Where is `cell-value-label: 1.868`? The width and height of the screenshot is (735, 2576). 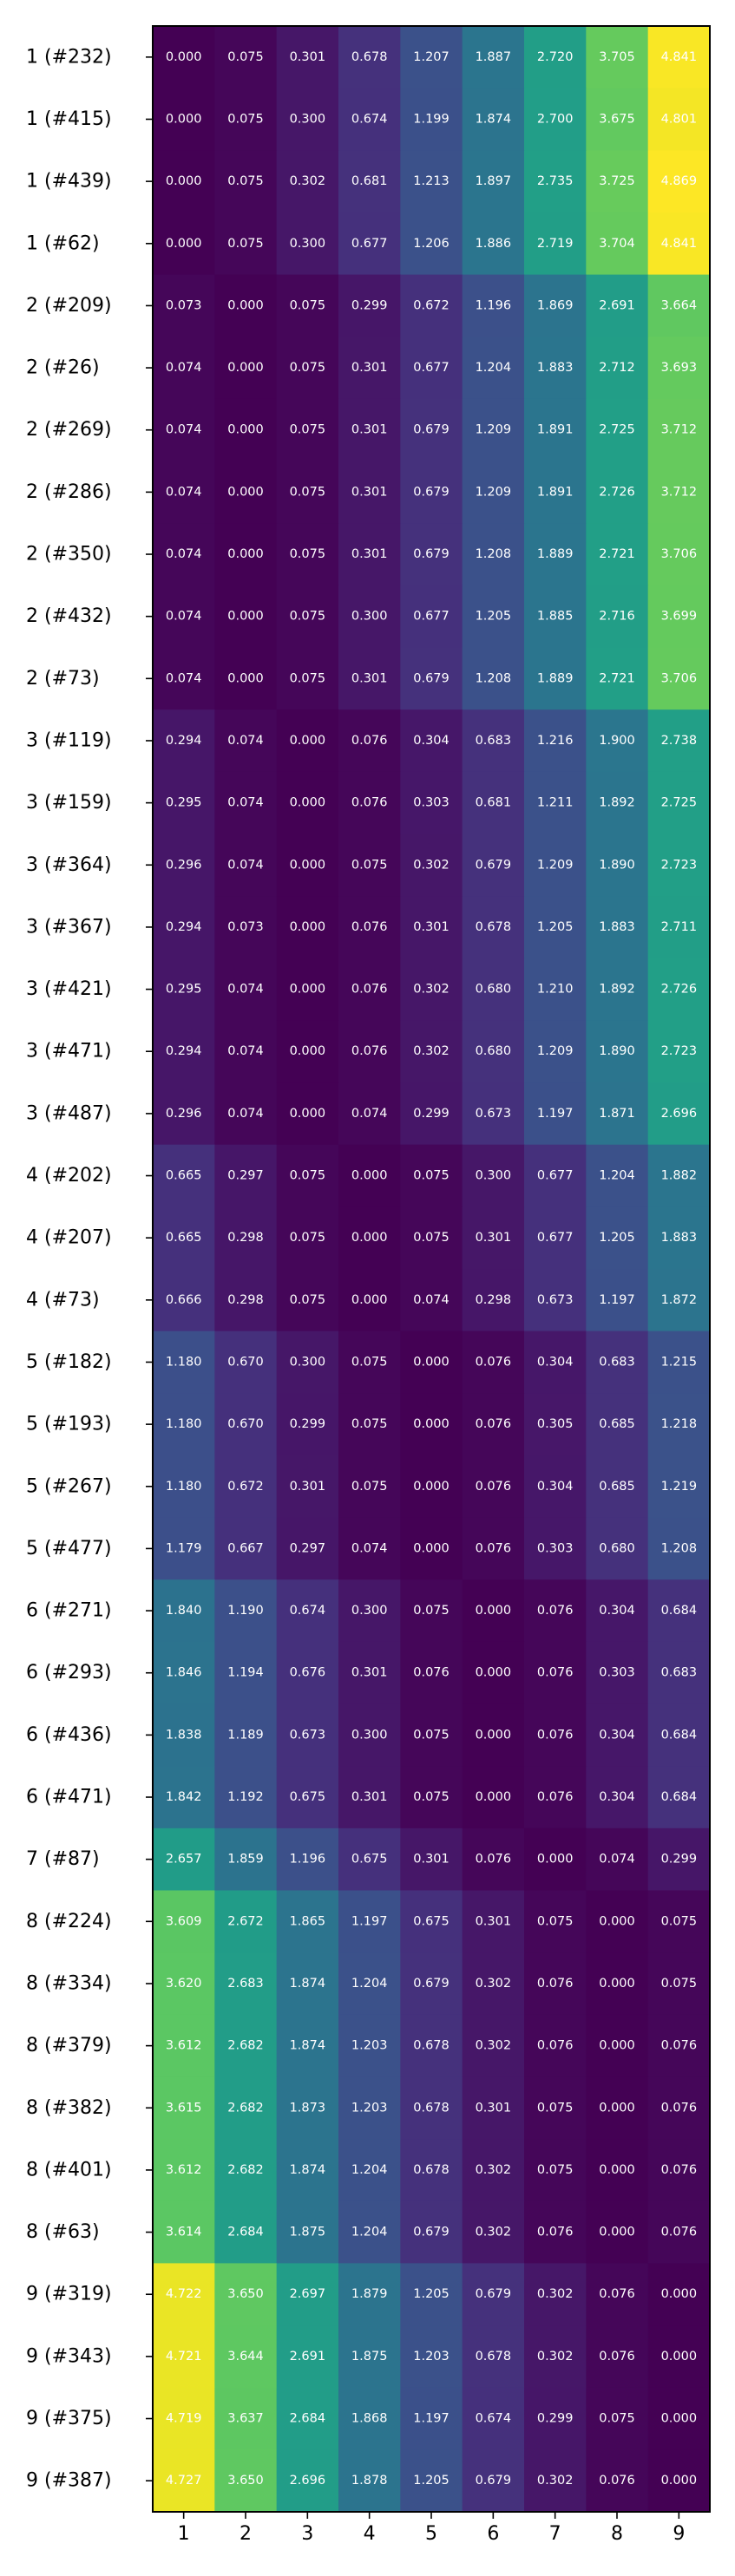 cell-value-label: 1.868 is located at coordinates (369, 2419).